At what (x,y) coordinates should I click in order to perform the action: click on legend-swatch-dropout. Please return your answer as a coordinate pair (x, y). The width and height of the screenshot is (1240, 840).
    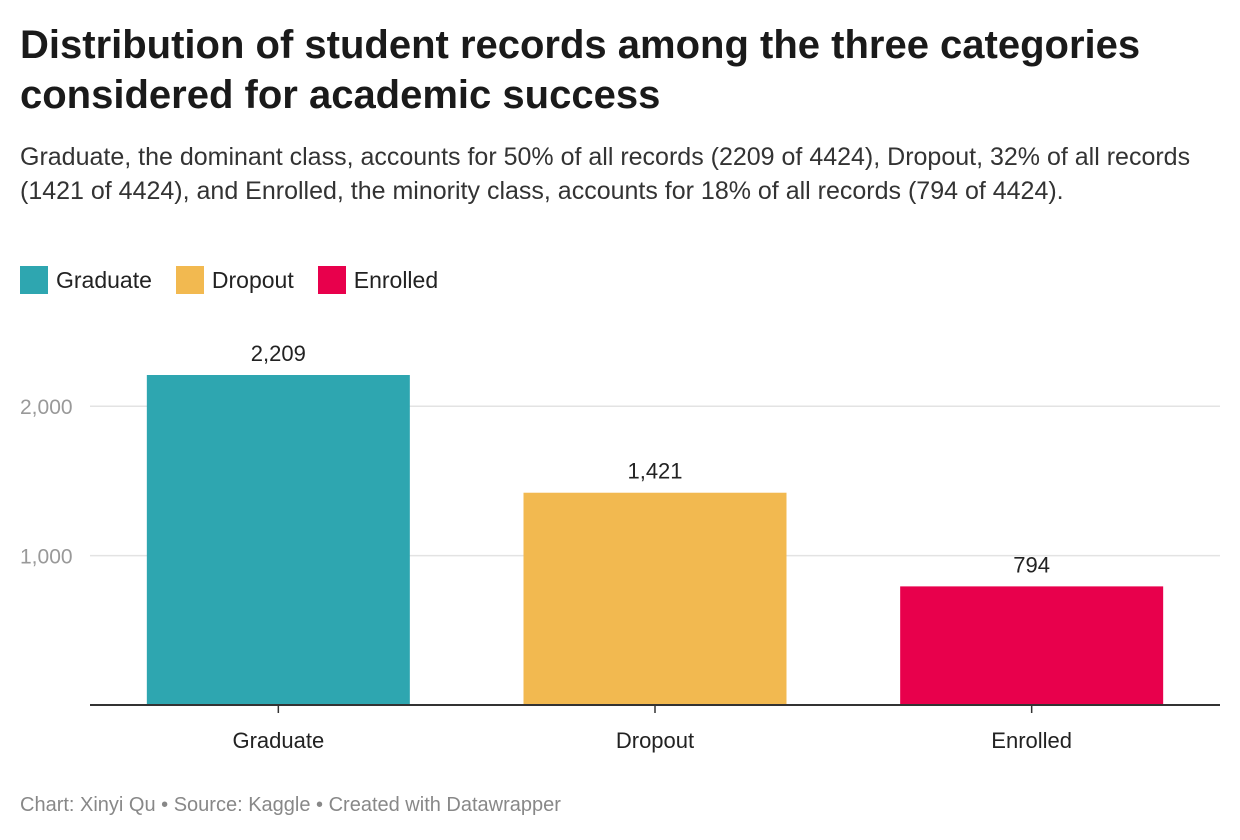
    Looking at the image, I should click on (189, 280).